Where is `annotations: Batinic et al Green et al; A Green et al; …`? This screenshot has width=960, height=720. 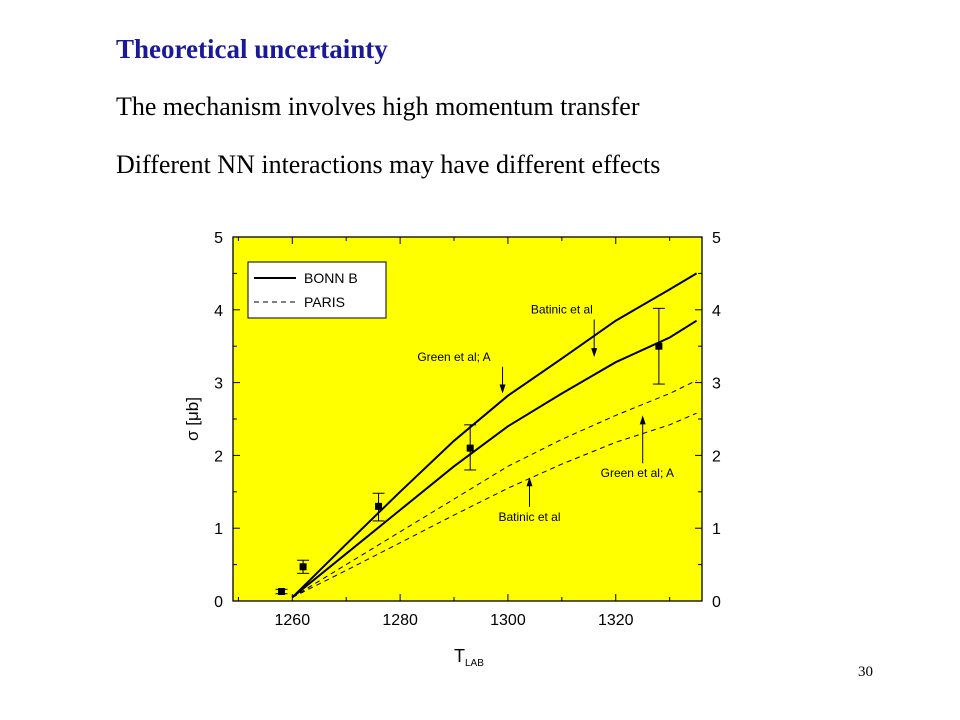
annotations: Batinic et al Green et al; A Green et al; … is located at coordinates (545, 412).